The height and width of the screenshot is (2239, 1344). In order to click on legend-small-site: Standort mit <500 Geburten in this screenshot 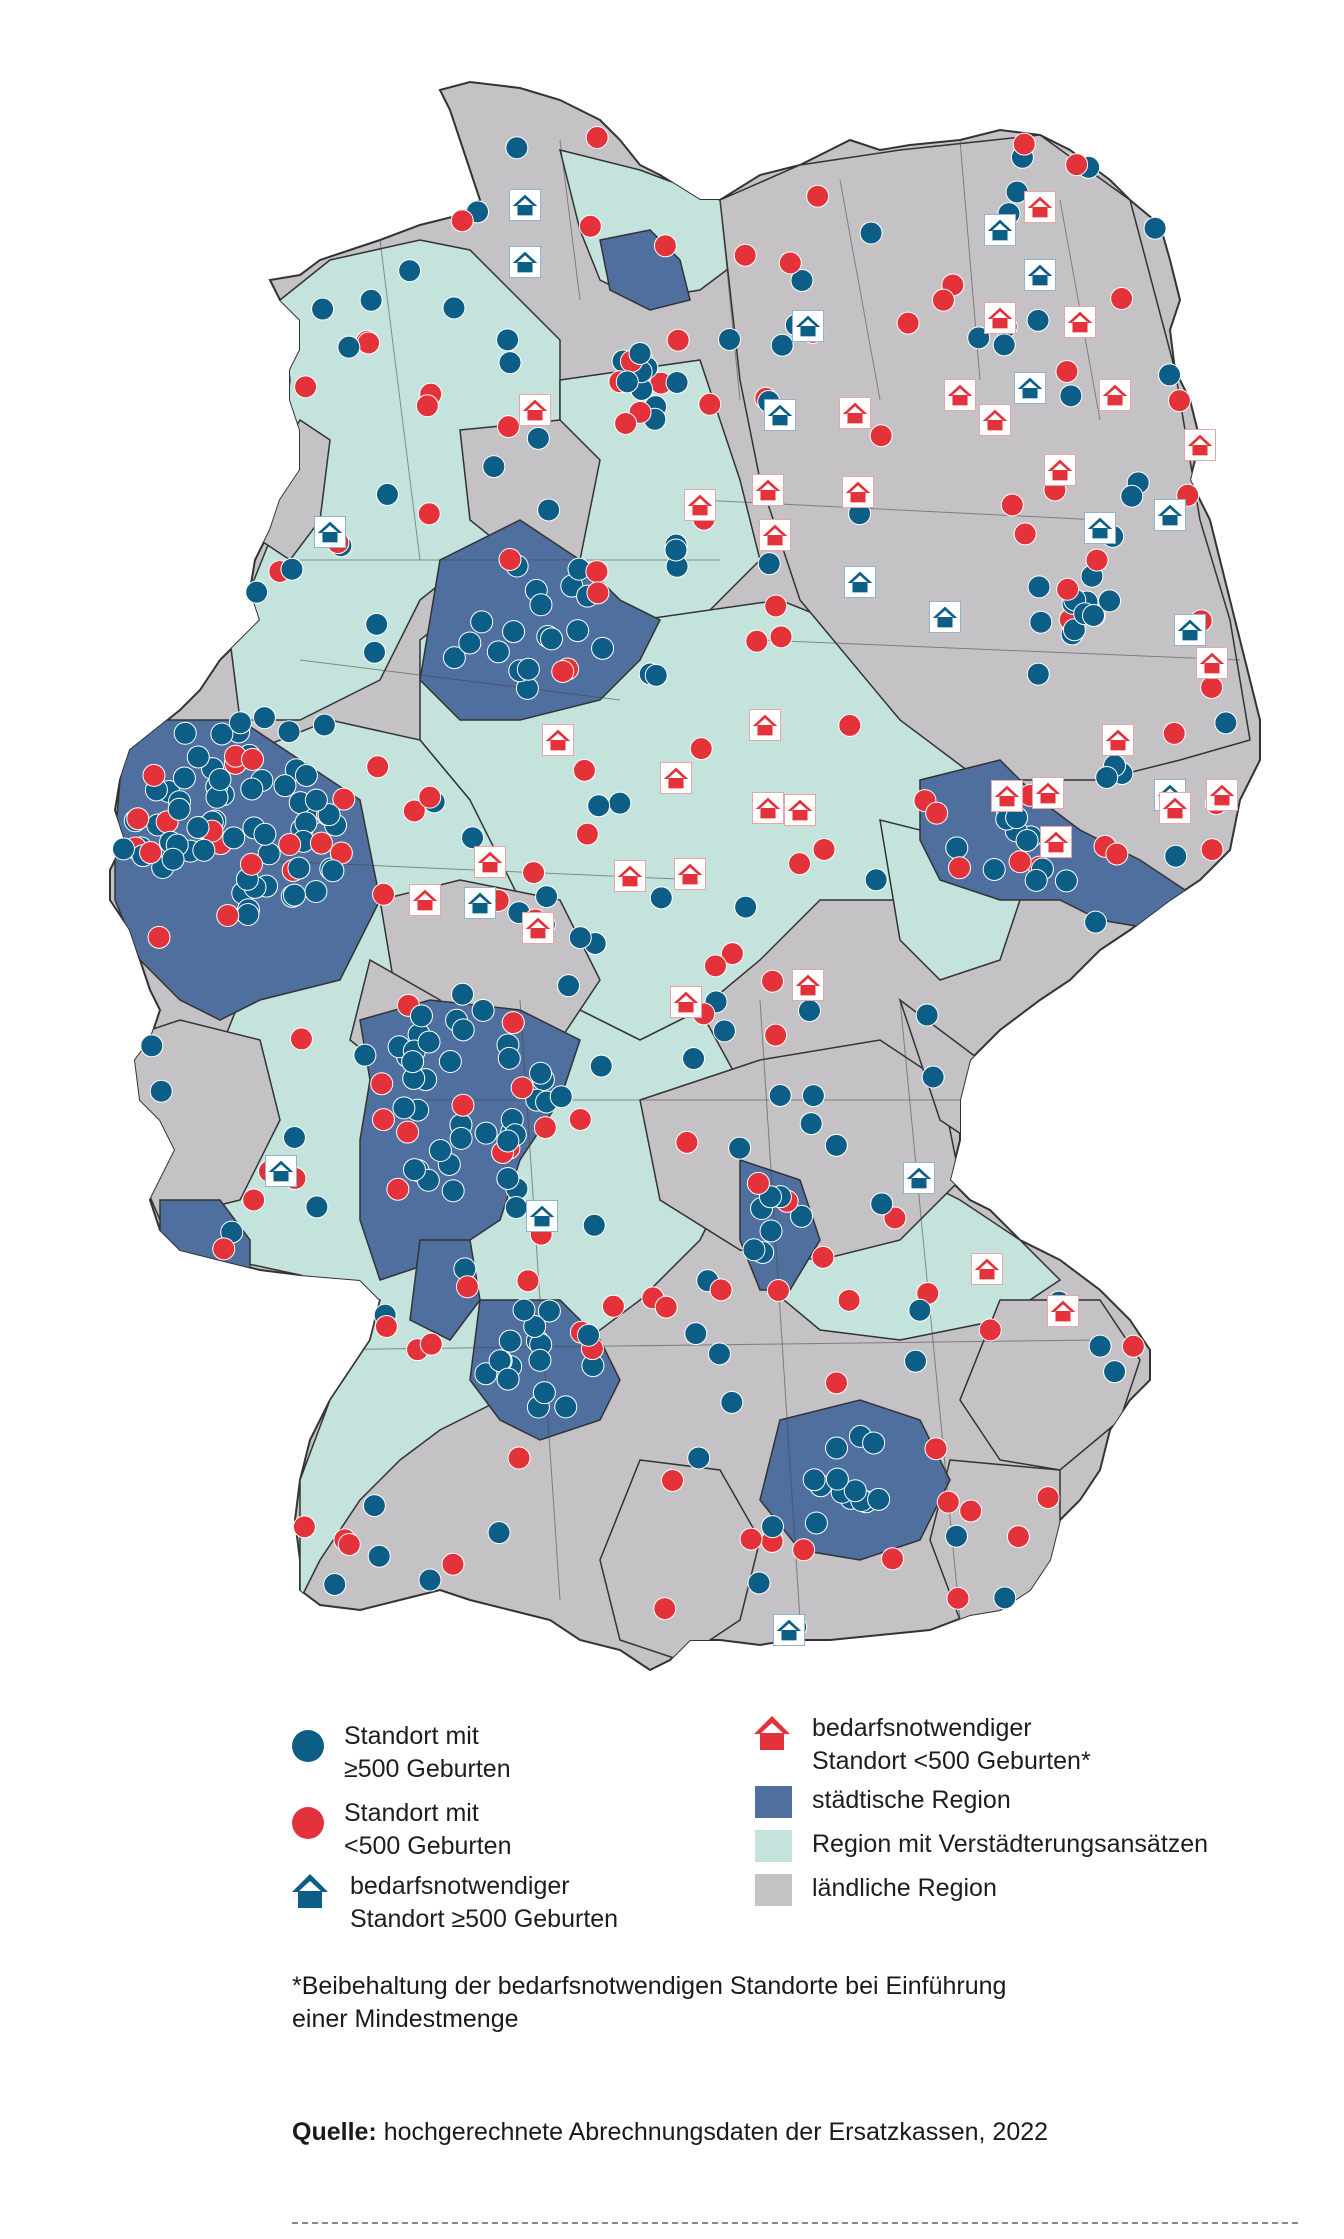, I will do `click(402, 1830)`.